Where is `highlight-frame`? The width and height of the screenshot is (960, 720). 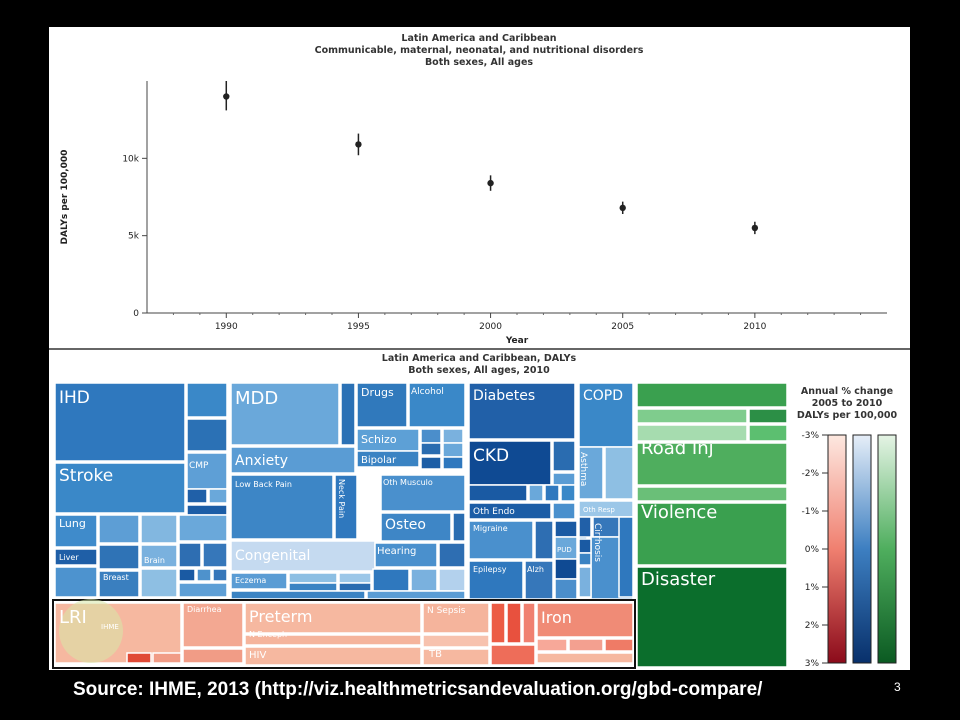 highlight-frame is located at coordinates (344, 634).